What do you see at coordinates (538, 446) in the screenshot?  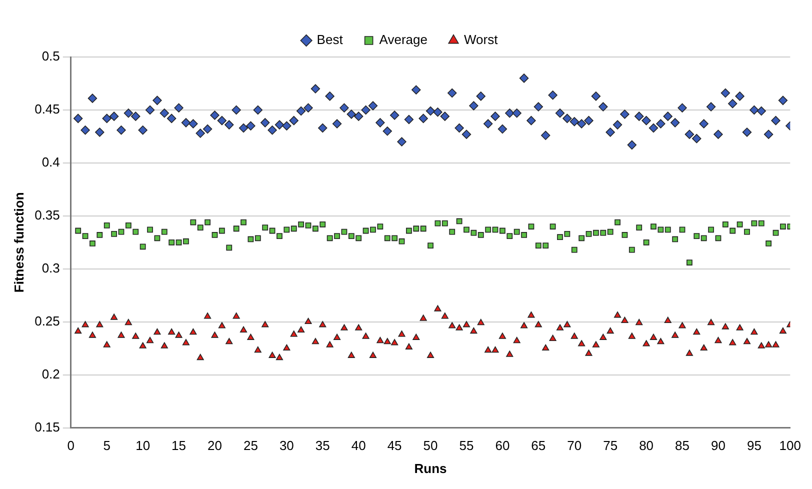 I see `x-tick-label: 65` at bounding box center [538, 446].